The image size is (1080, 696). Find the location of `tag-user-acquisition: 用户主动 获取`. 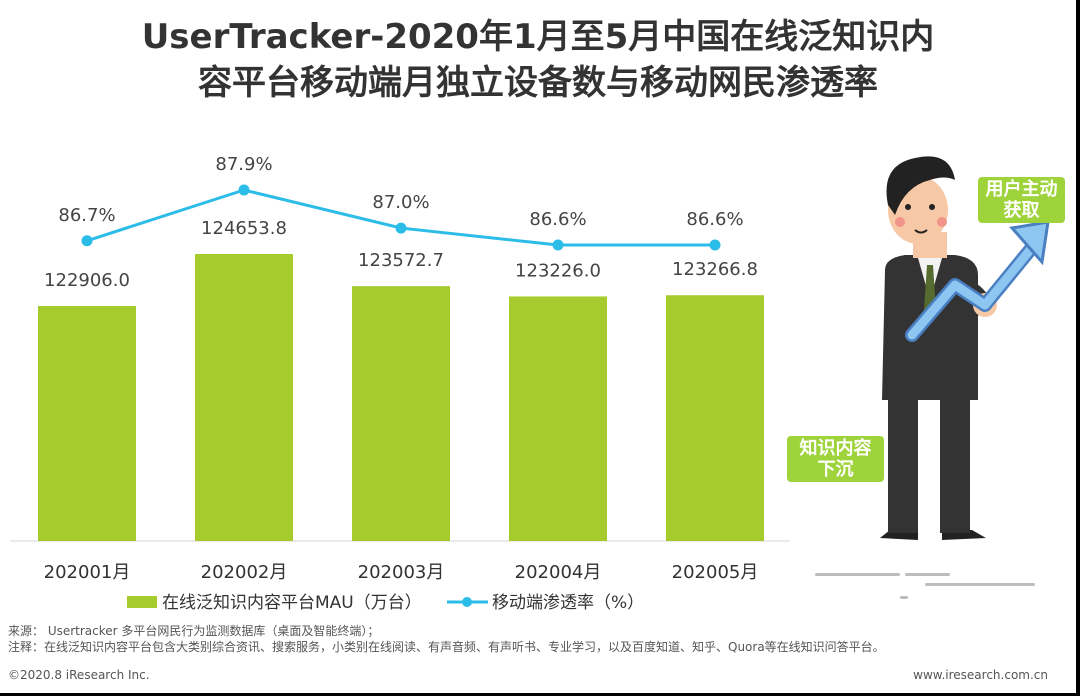

tag-user-acquisition: 用户主动 获取 is located at coordinates (1021, 200).